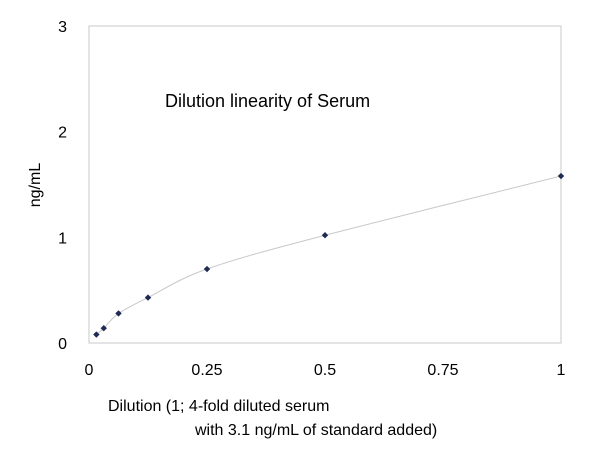 The width and height of the screenshot is (600, 450). I want to click on x-axis-label-line-2: with 3.1 ng/mL of standard added), so click(316, 430).